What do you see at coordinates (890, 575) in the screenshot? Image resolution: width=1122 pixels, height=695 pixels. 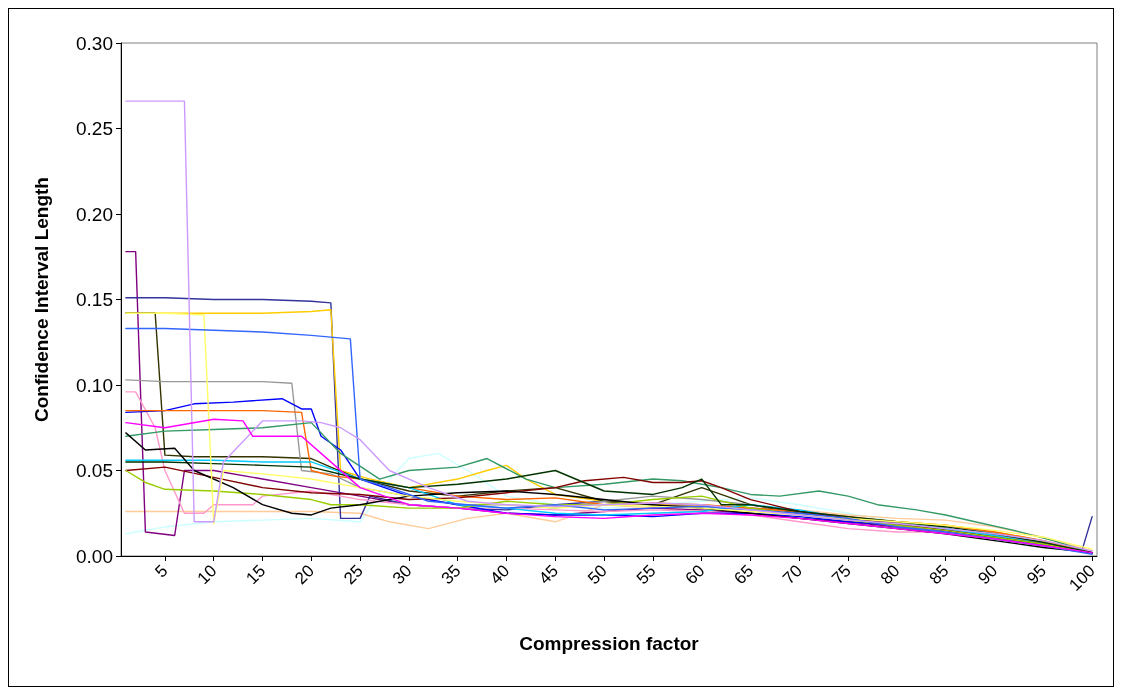 I see `x-tick-label: 80` at bounding box center [890, 575].